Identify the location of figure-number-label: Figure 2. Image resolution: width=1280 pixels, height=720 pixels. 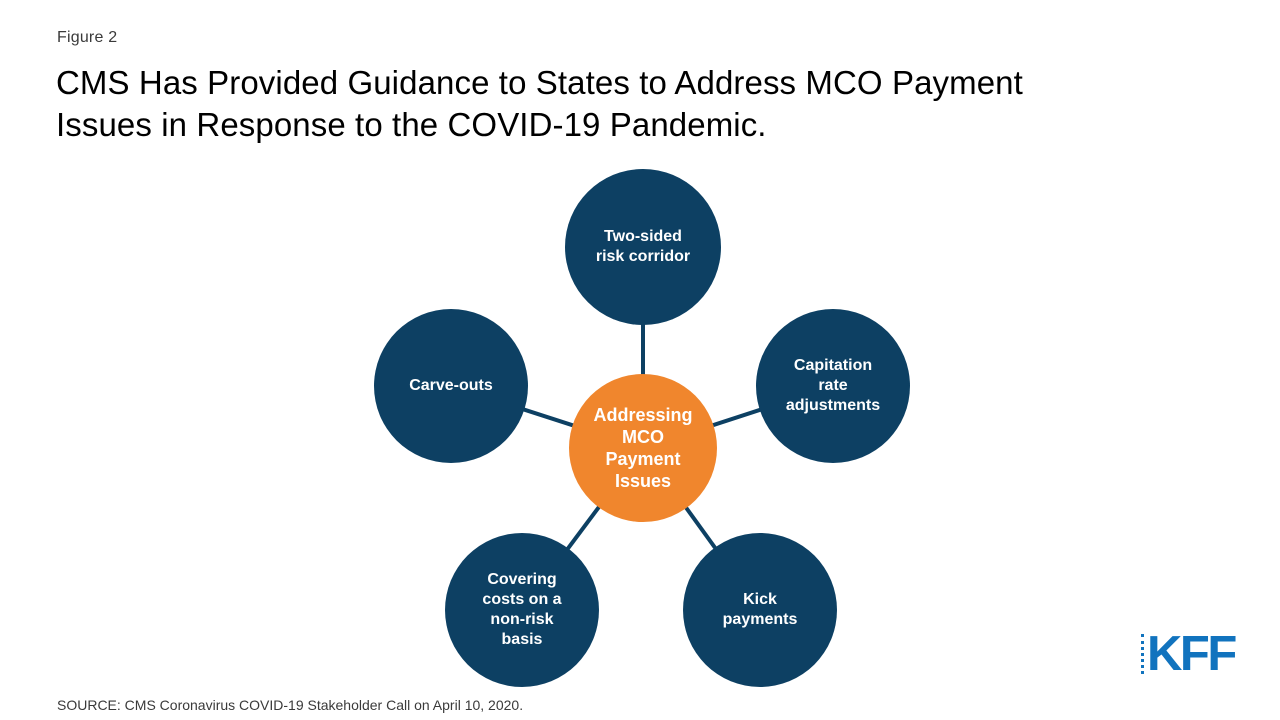
(87, 37).